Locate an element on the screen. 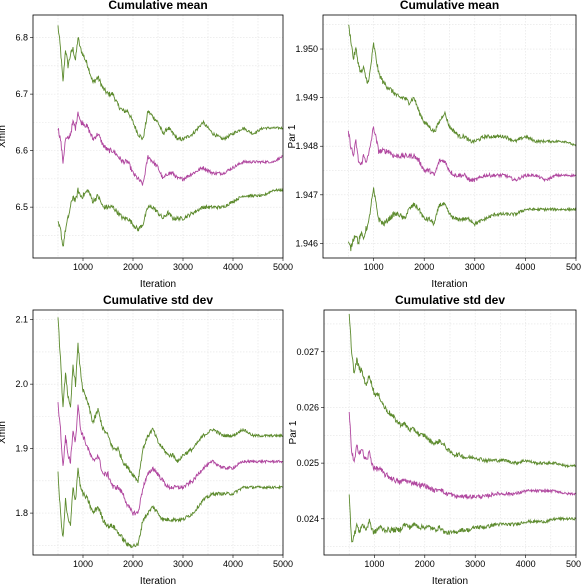 This screenshot has height=585, width=581. y-tick-label: 1.950 is located at coordinates (306, 49).